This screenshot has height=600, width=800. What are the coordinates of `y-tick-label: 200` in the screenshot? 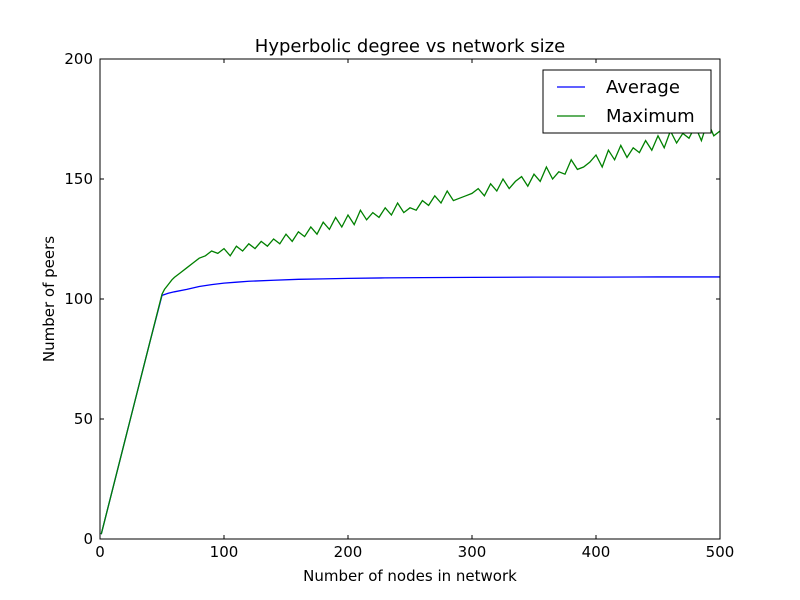 It's located at (78, 59).